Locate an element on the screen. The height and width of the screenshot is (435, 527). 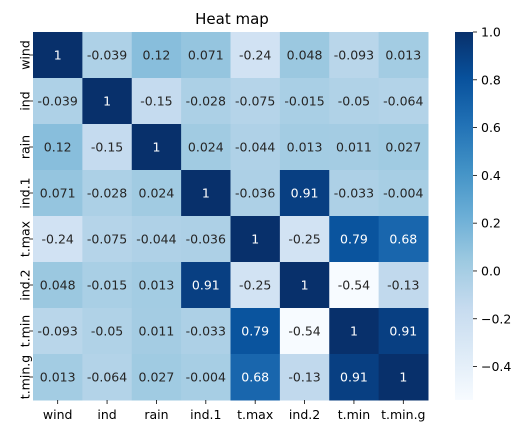
colorbar-tick-label: 0.2 is located at coordinates (491, 223).